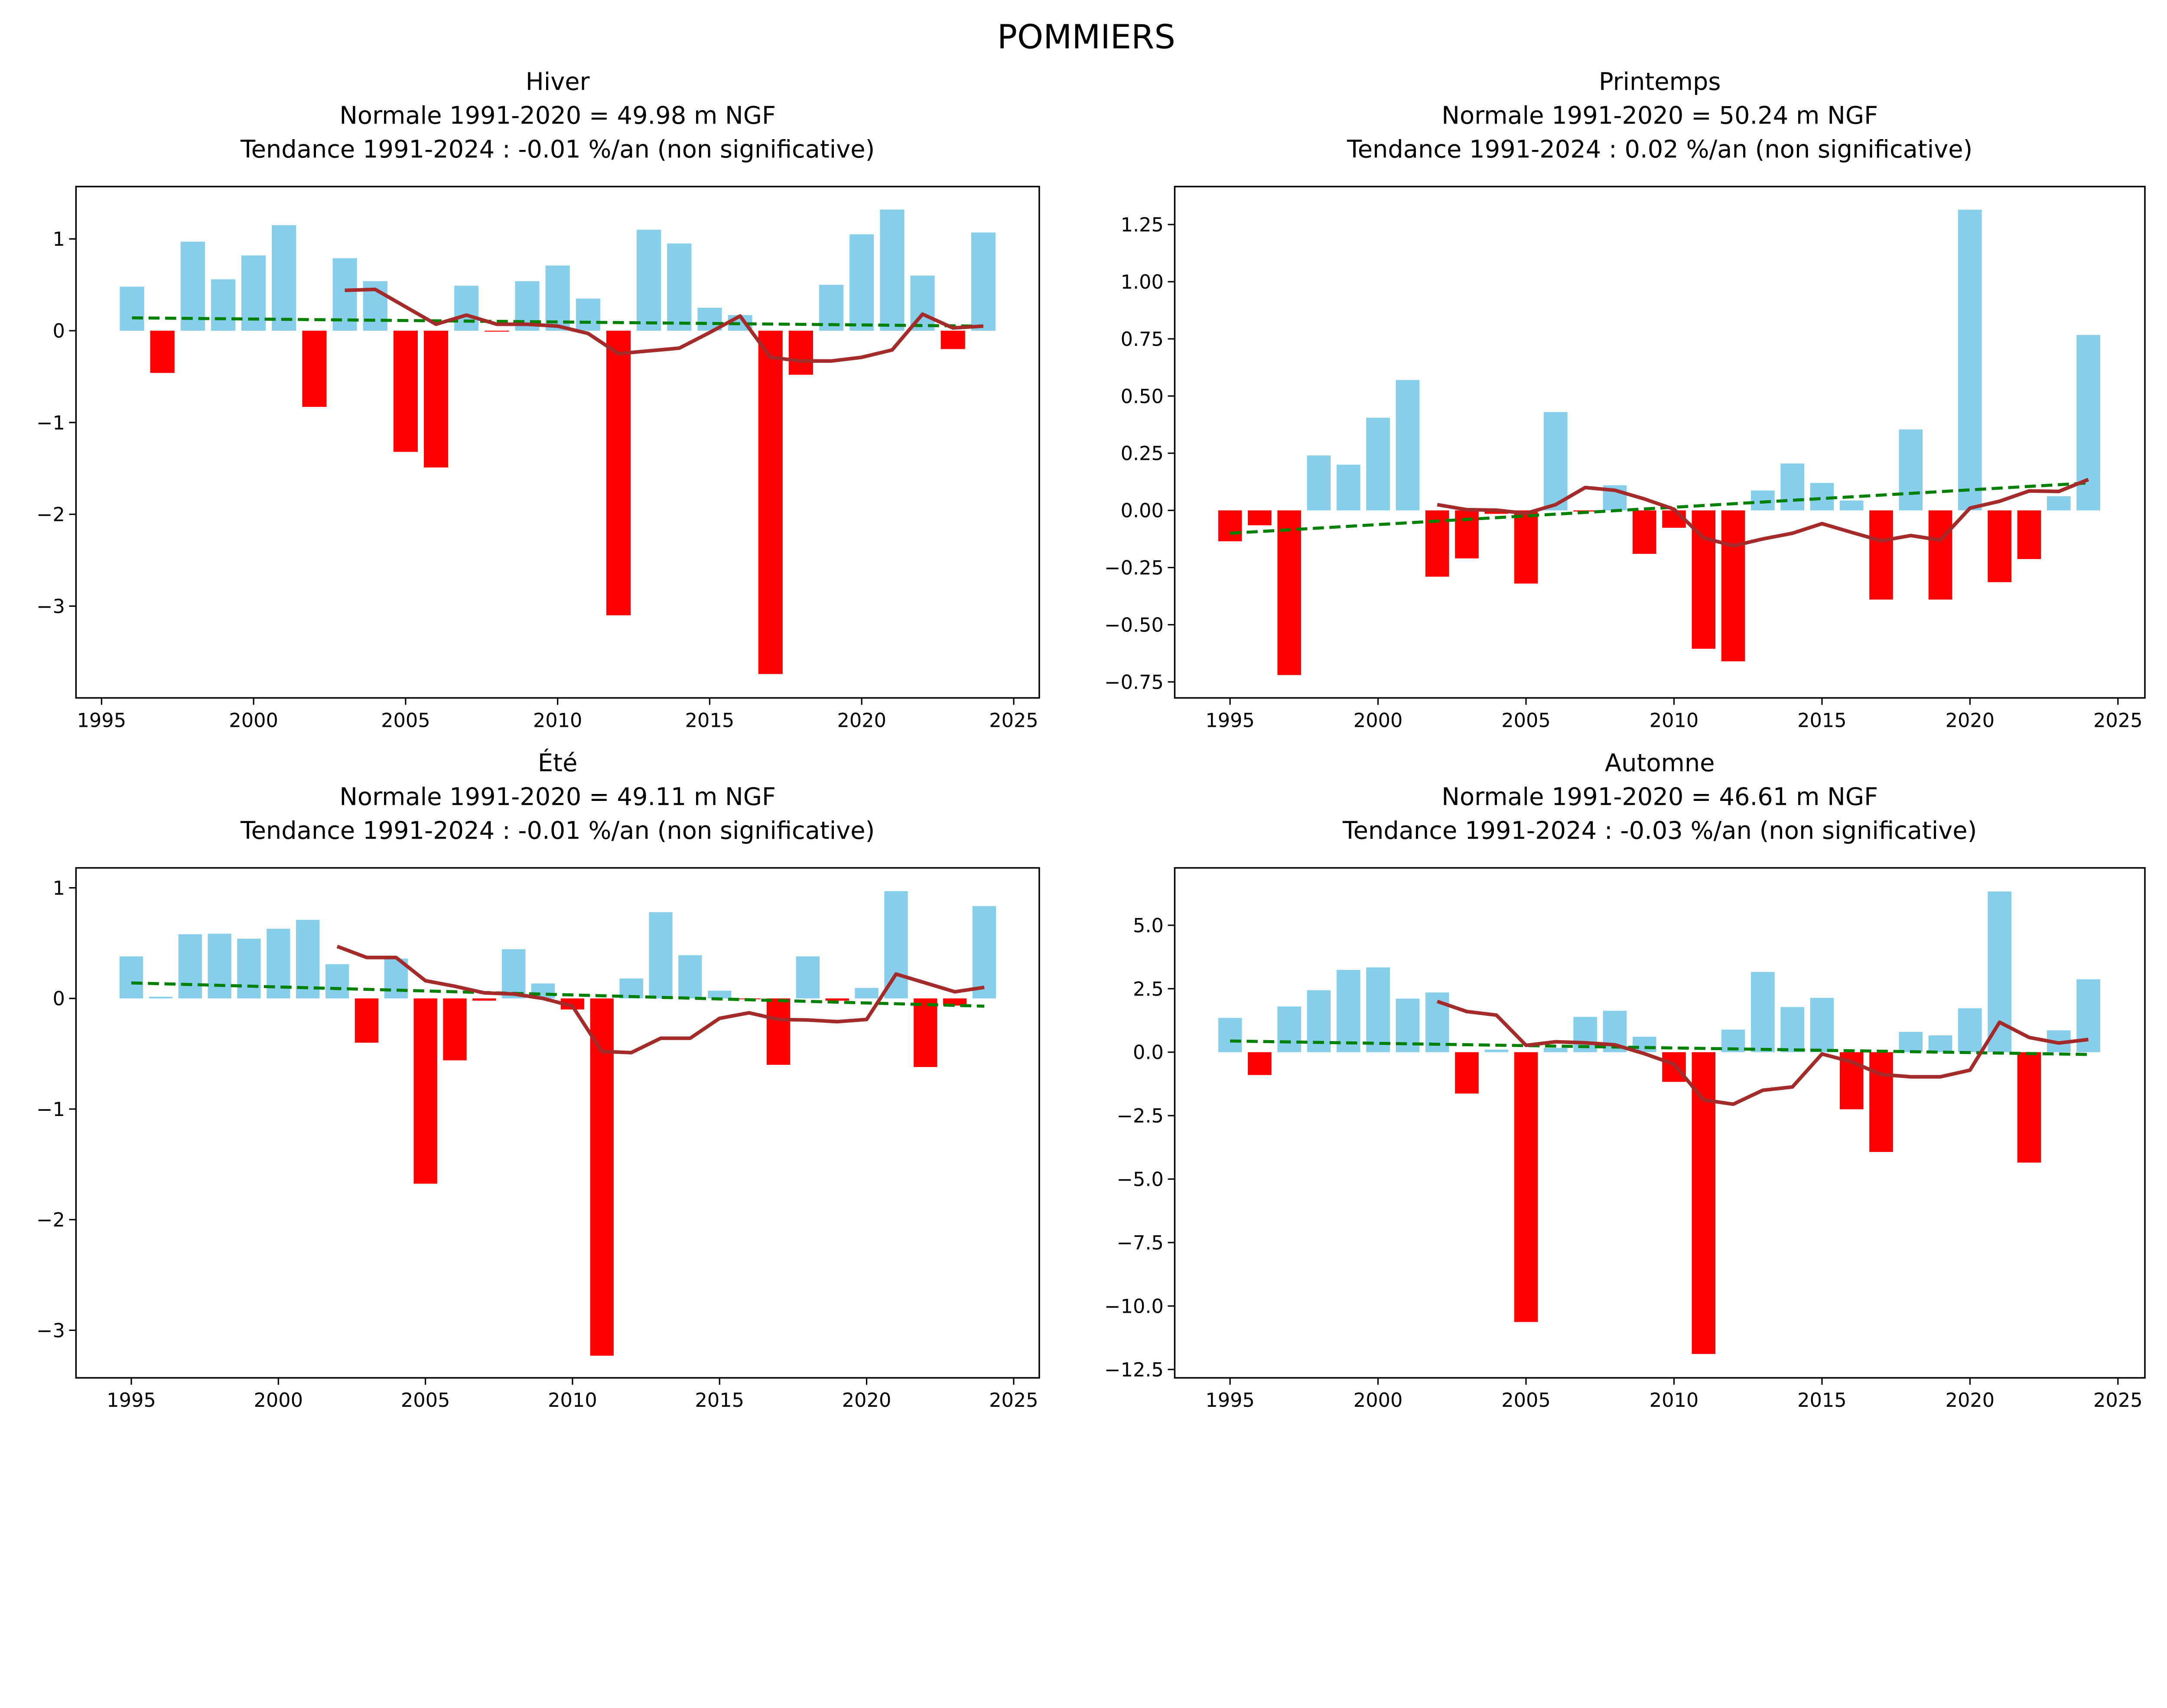 Image resolution: width=2167 pixels, height=1708 pixels. I want to click on bar-1995, so click(1230, 1035).